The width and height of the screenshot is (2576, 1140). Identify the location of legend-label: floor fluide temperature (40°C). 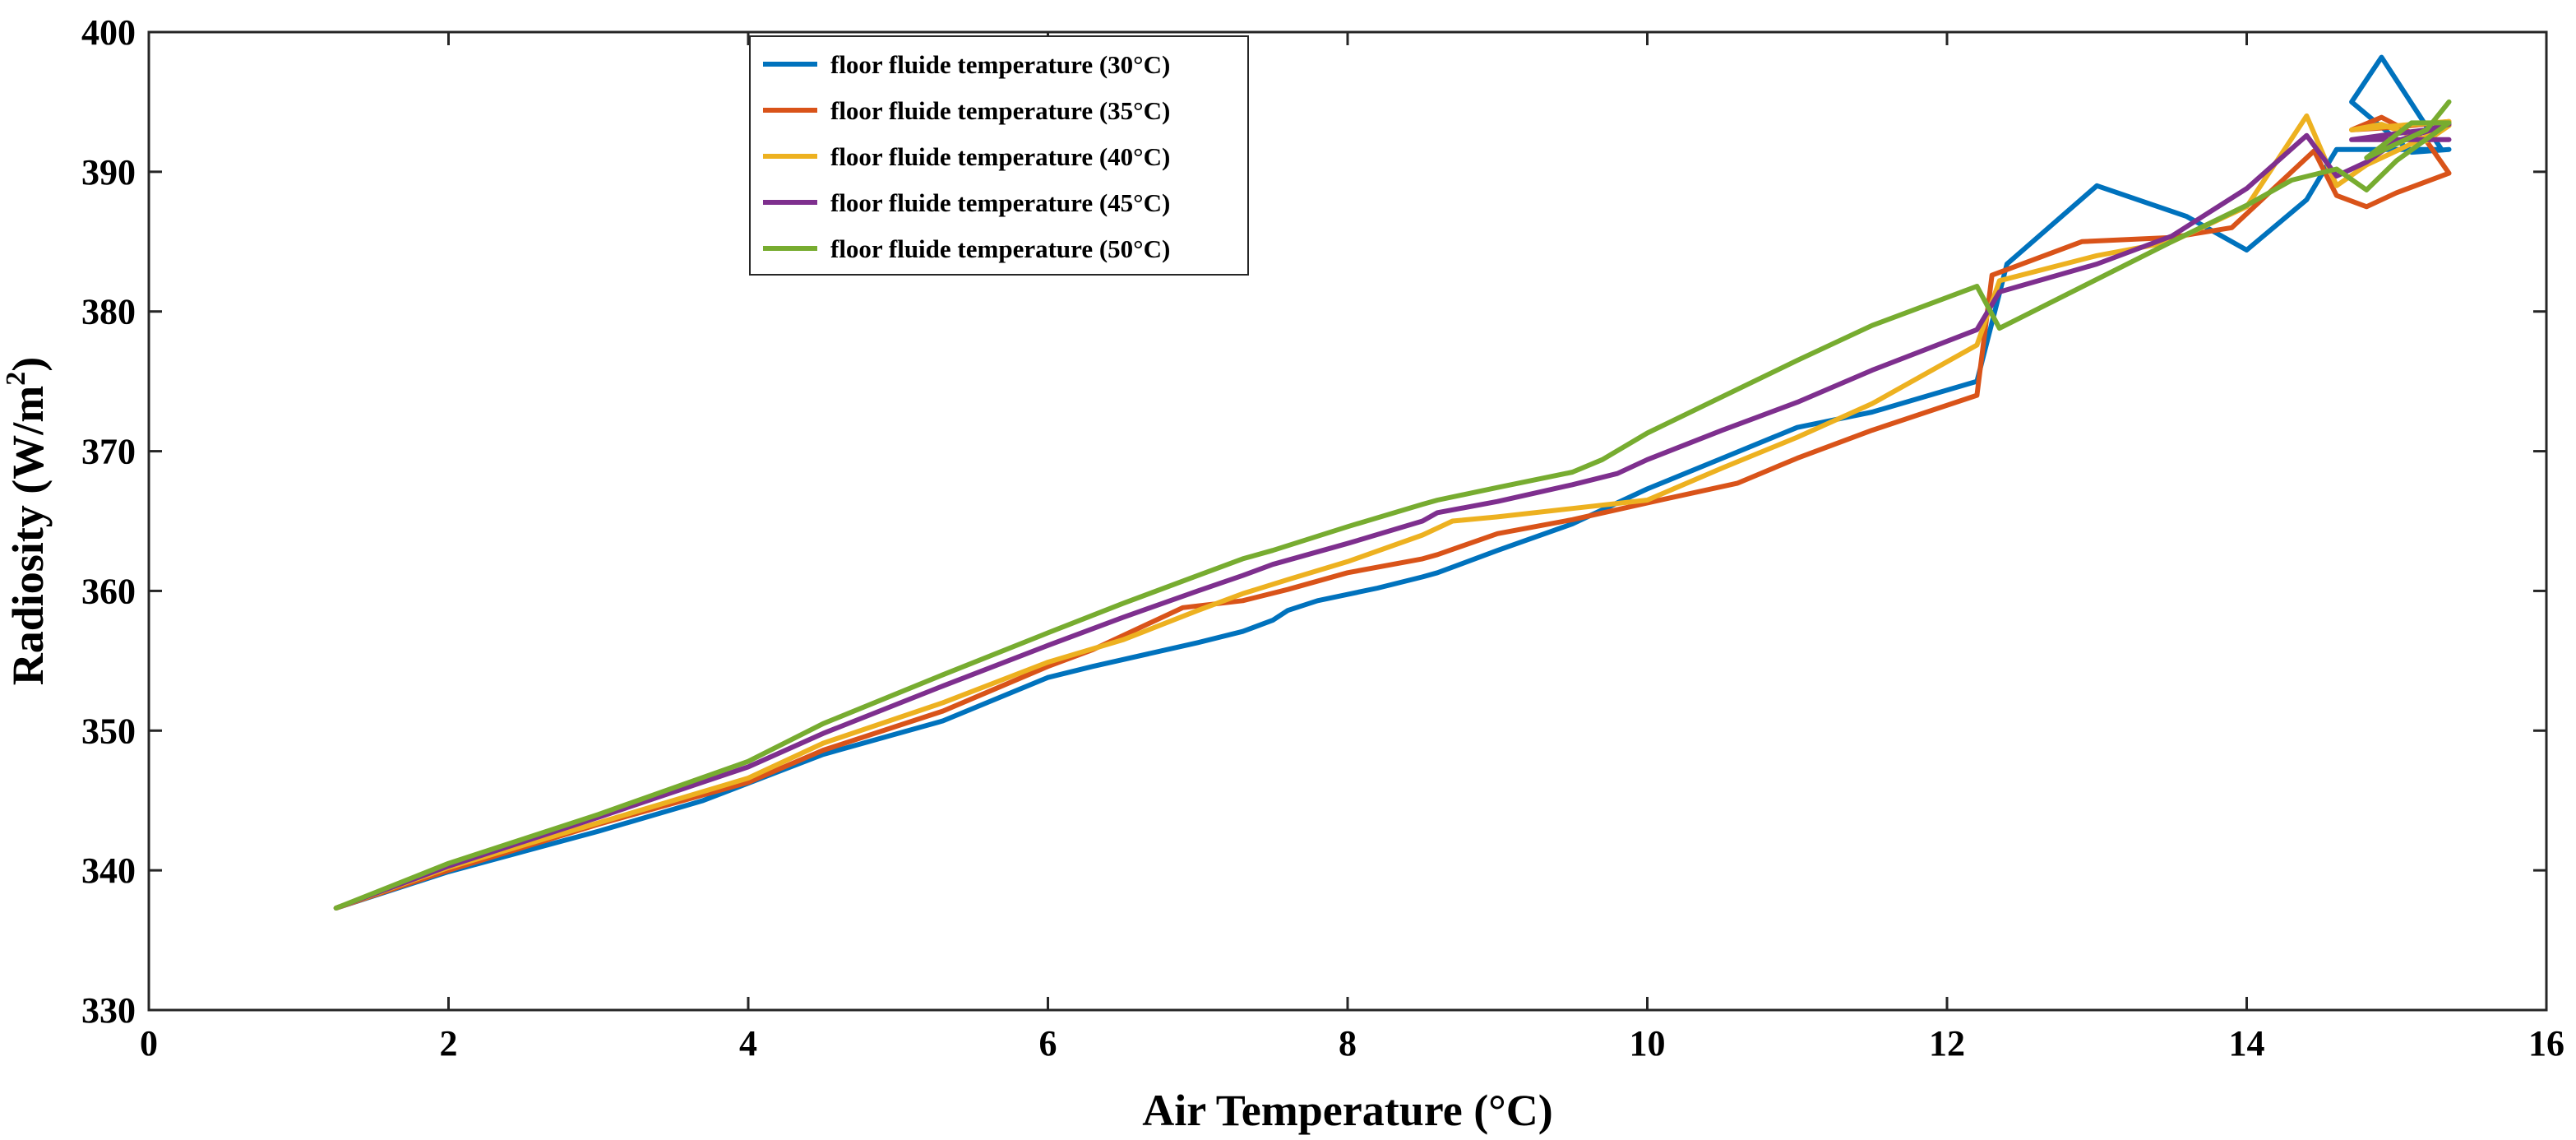
(1000, 156).